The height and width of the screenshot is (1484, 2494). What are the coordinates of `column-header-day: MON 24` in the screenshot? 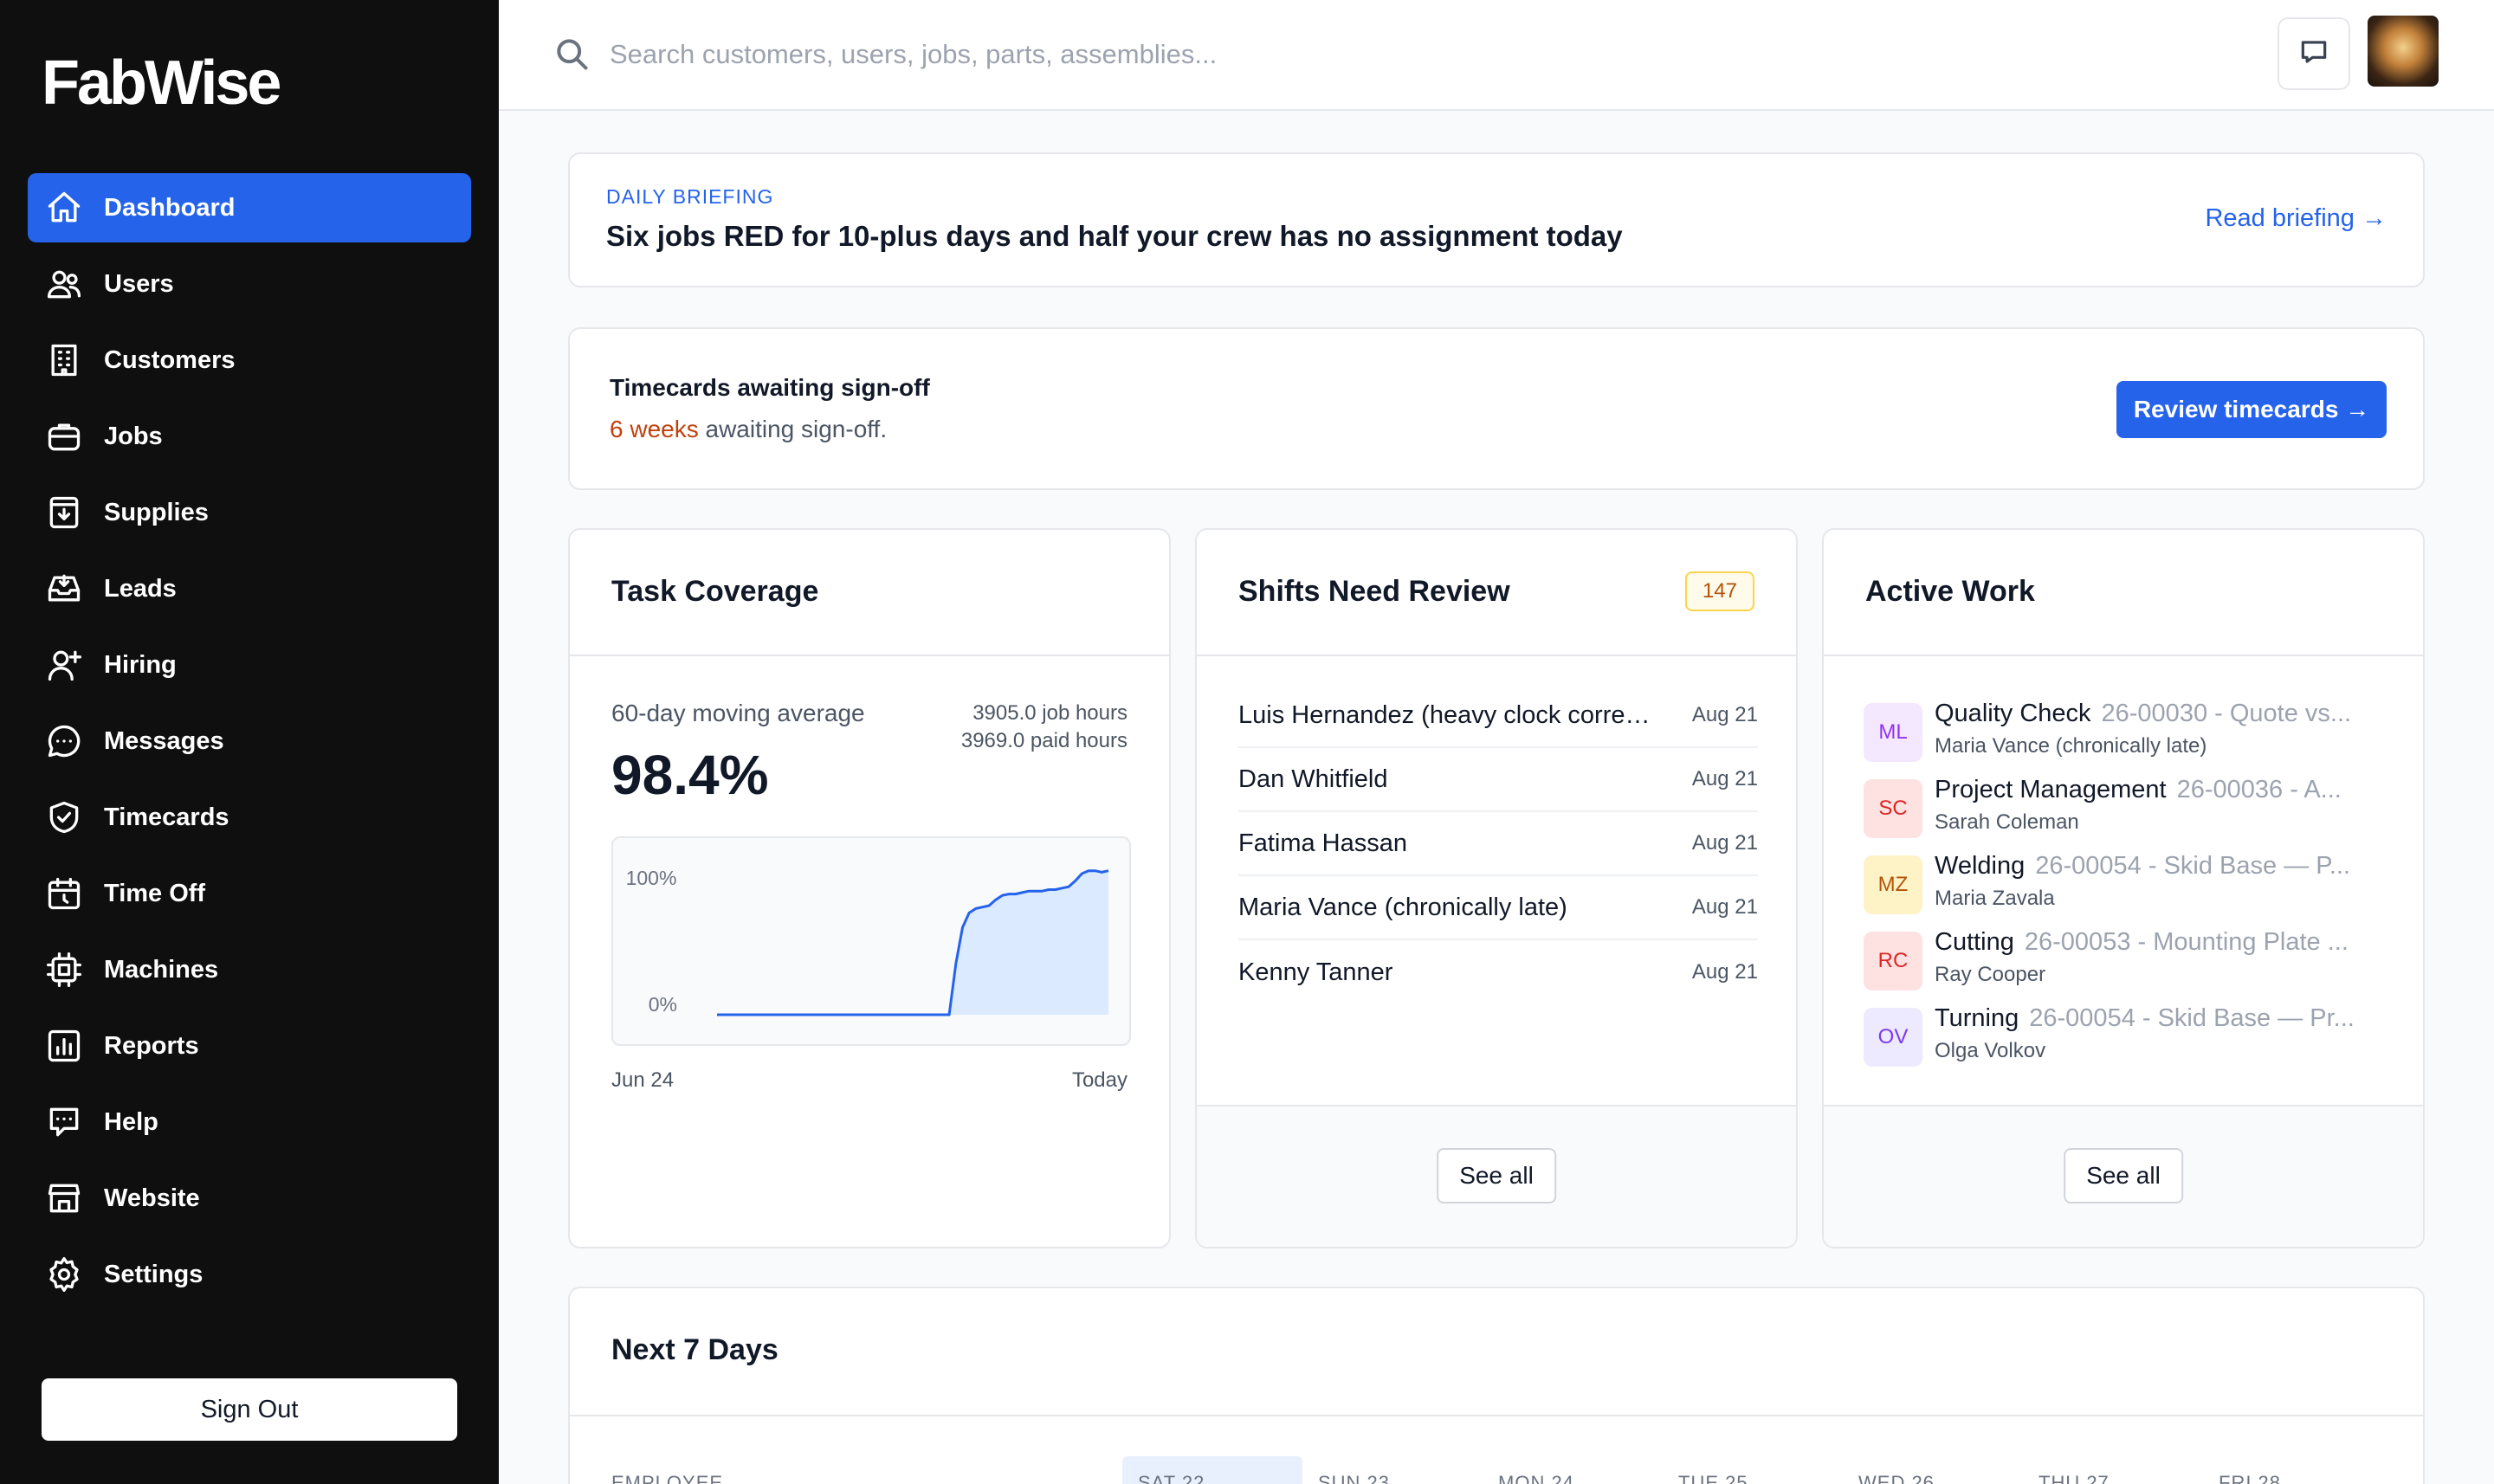 It's located at (1536, 1478).